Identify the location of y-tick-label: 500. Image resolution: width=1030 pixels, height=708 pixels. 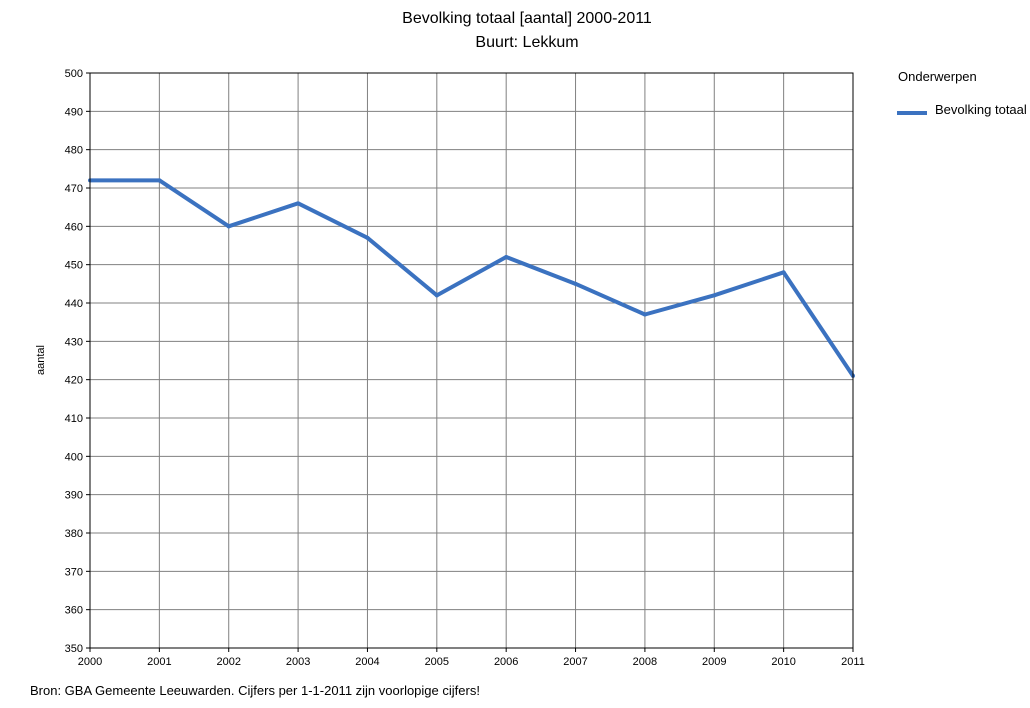
(74, 74).